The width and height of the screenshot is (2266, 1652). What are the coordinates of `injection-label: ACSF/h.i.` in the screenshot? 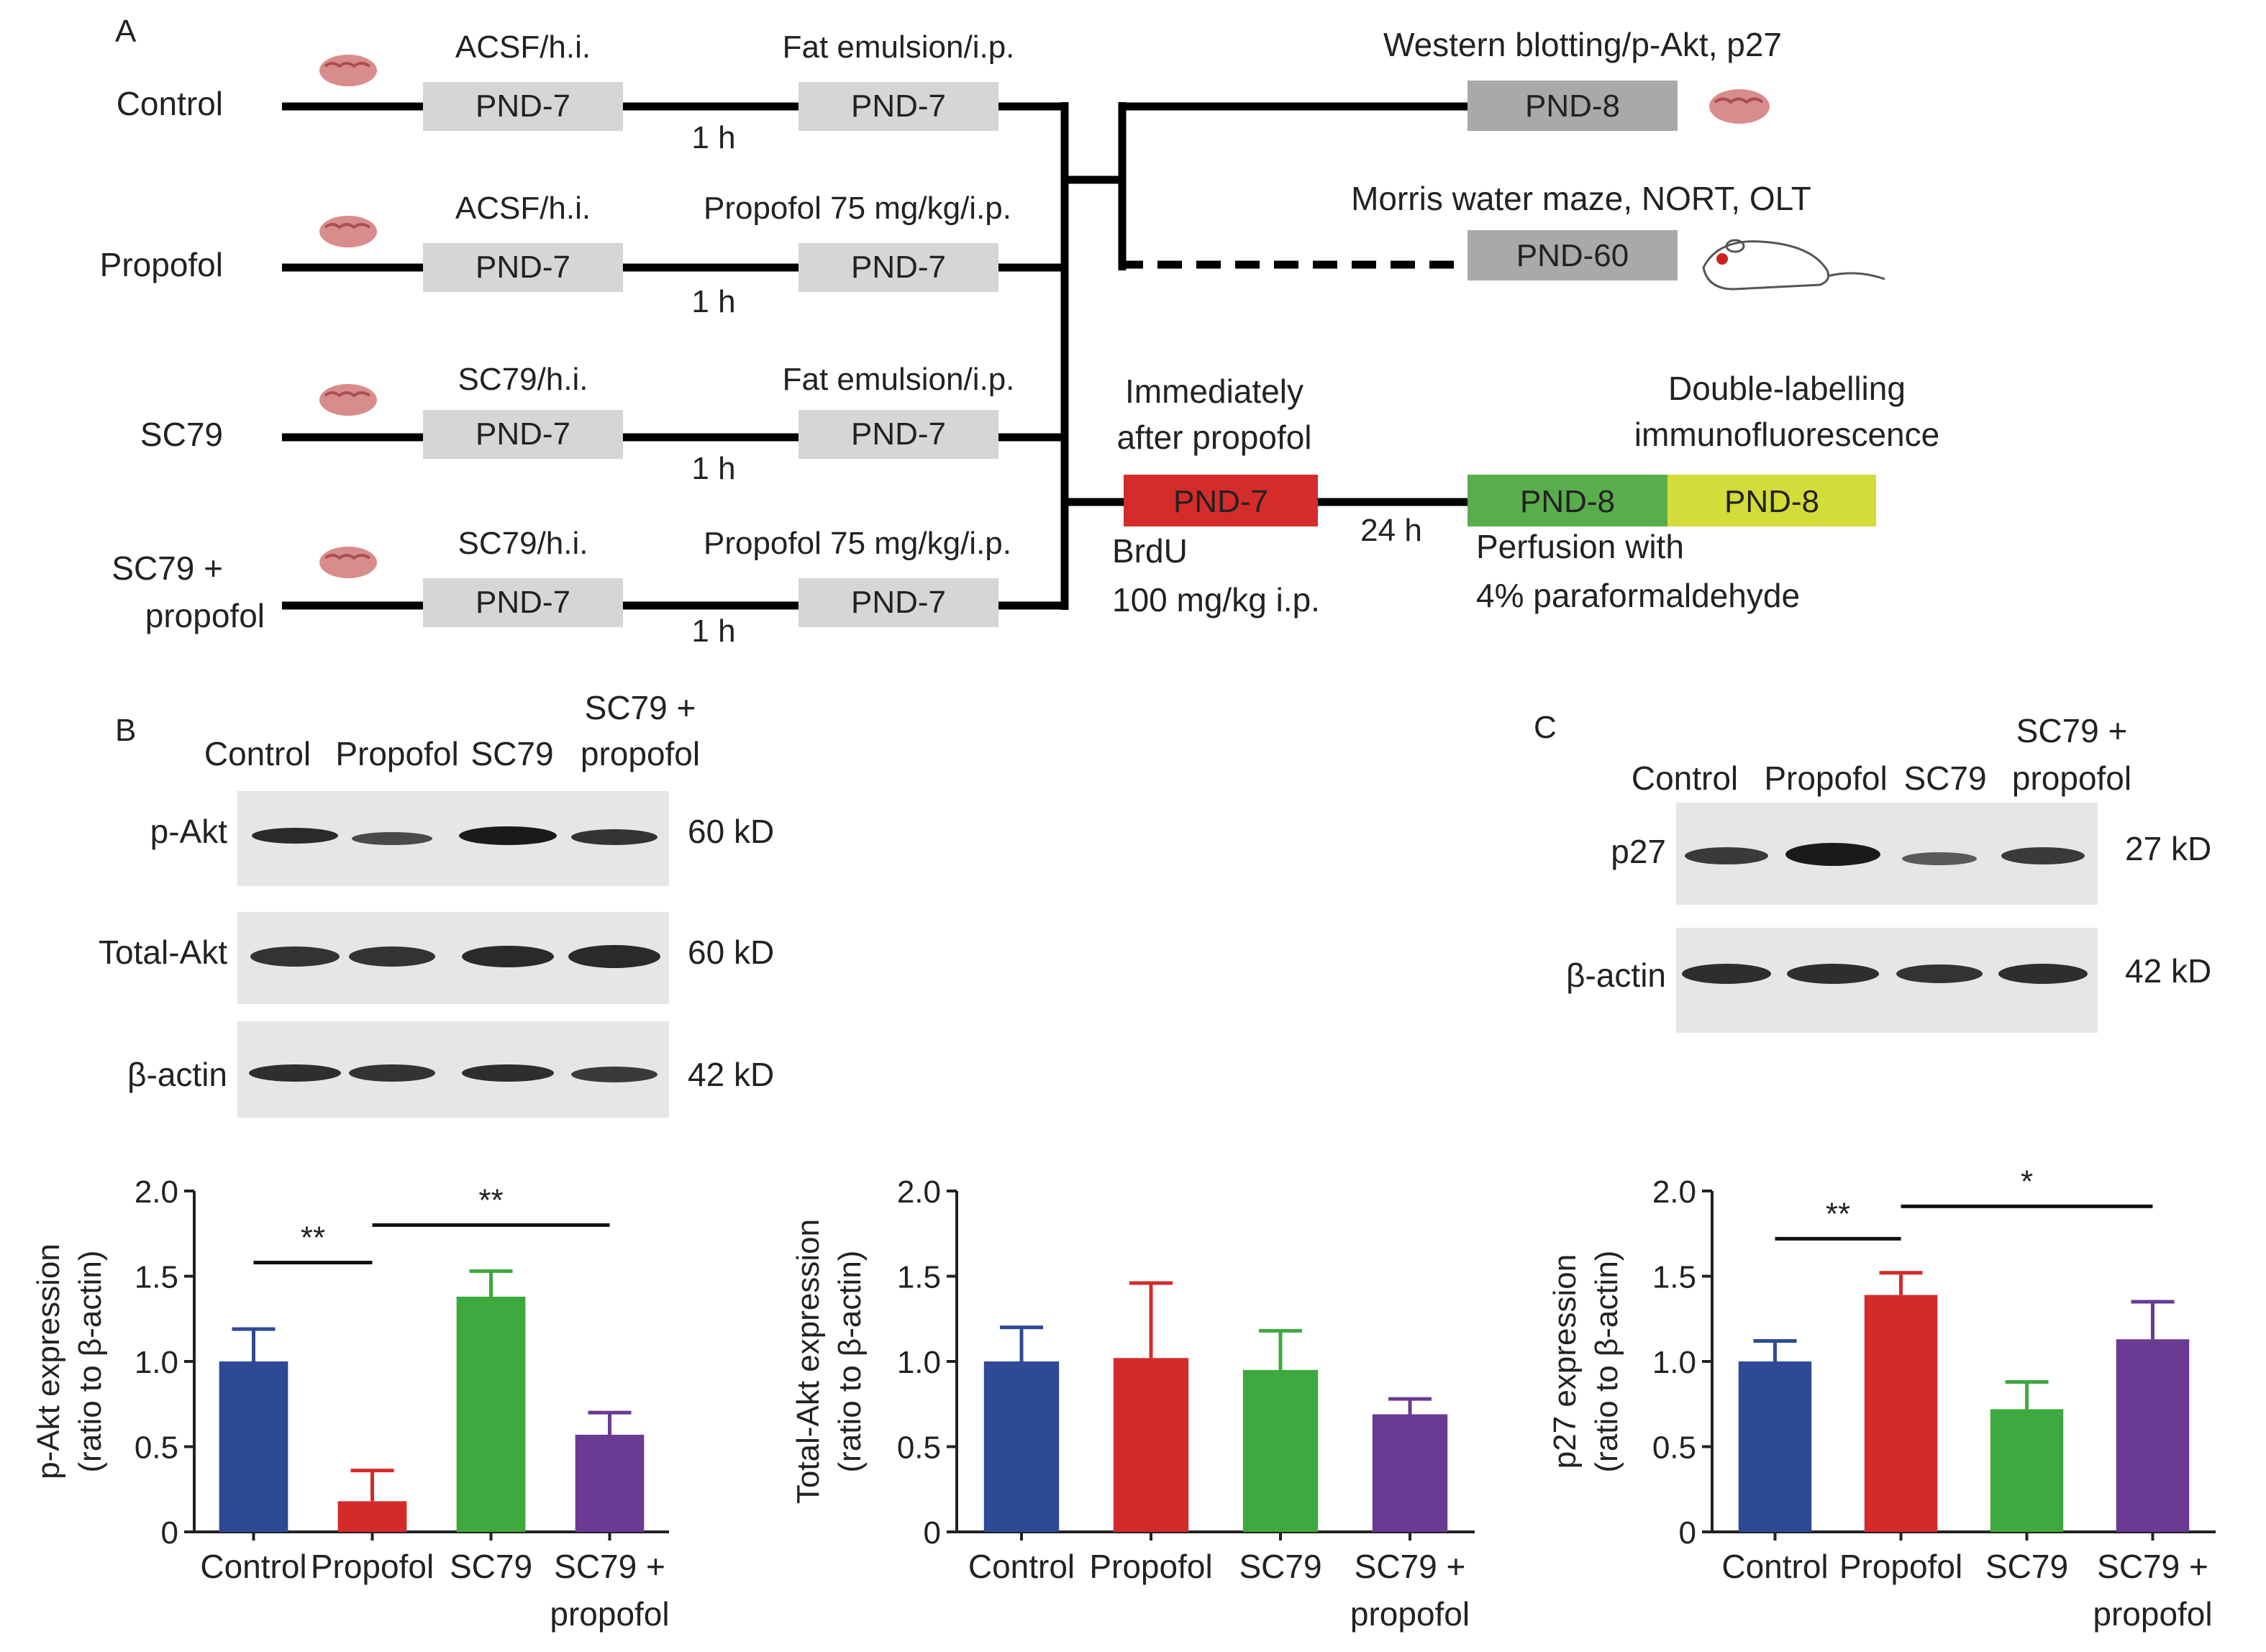 It's located at (523, 208).